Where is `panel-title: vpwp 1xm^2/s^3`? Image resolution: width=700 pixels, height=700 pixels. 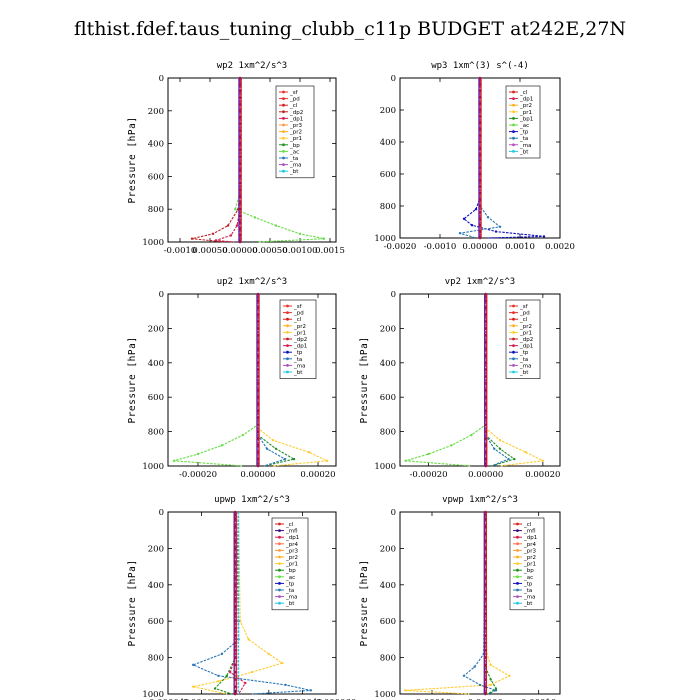
panel-title: vpwp 1xm^2/s^3 is located at coordinates (480, 500).